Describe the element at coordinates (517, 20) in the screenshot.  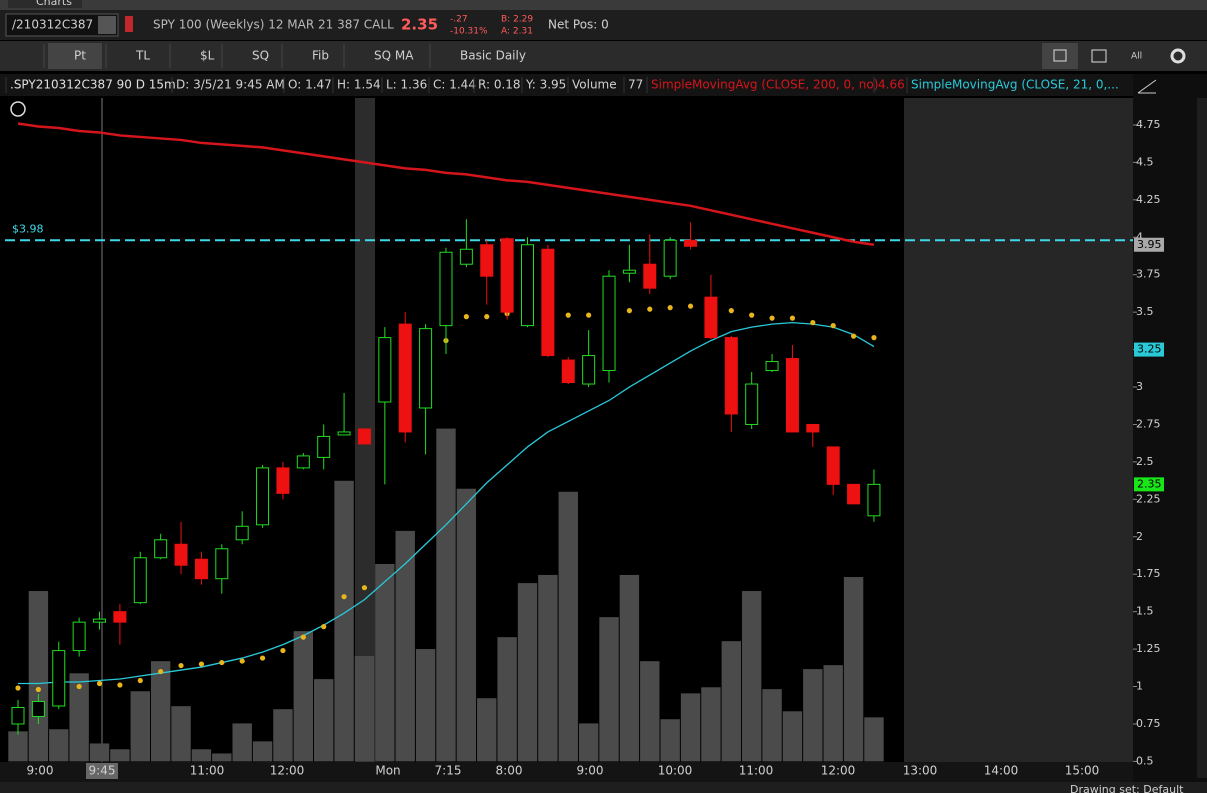
I see `bid: B: 2.29` at that location.